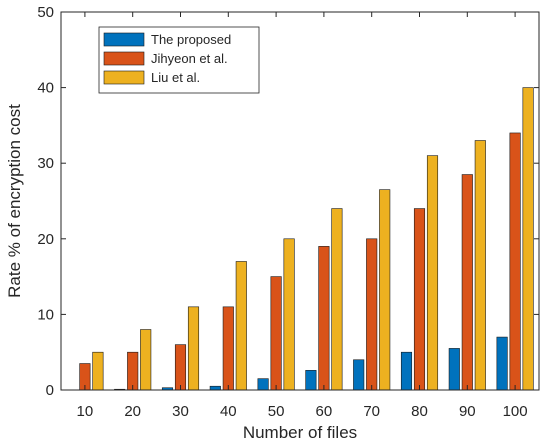 This screenshot has height=445, width=550. Describe the element at coordinates (371, 411) in the screenshot. I see `x-tick-label: 70` at that location.